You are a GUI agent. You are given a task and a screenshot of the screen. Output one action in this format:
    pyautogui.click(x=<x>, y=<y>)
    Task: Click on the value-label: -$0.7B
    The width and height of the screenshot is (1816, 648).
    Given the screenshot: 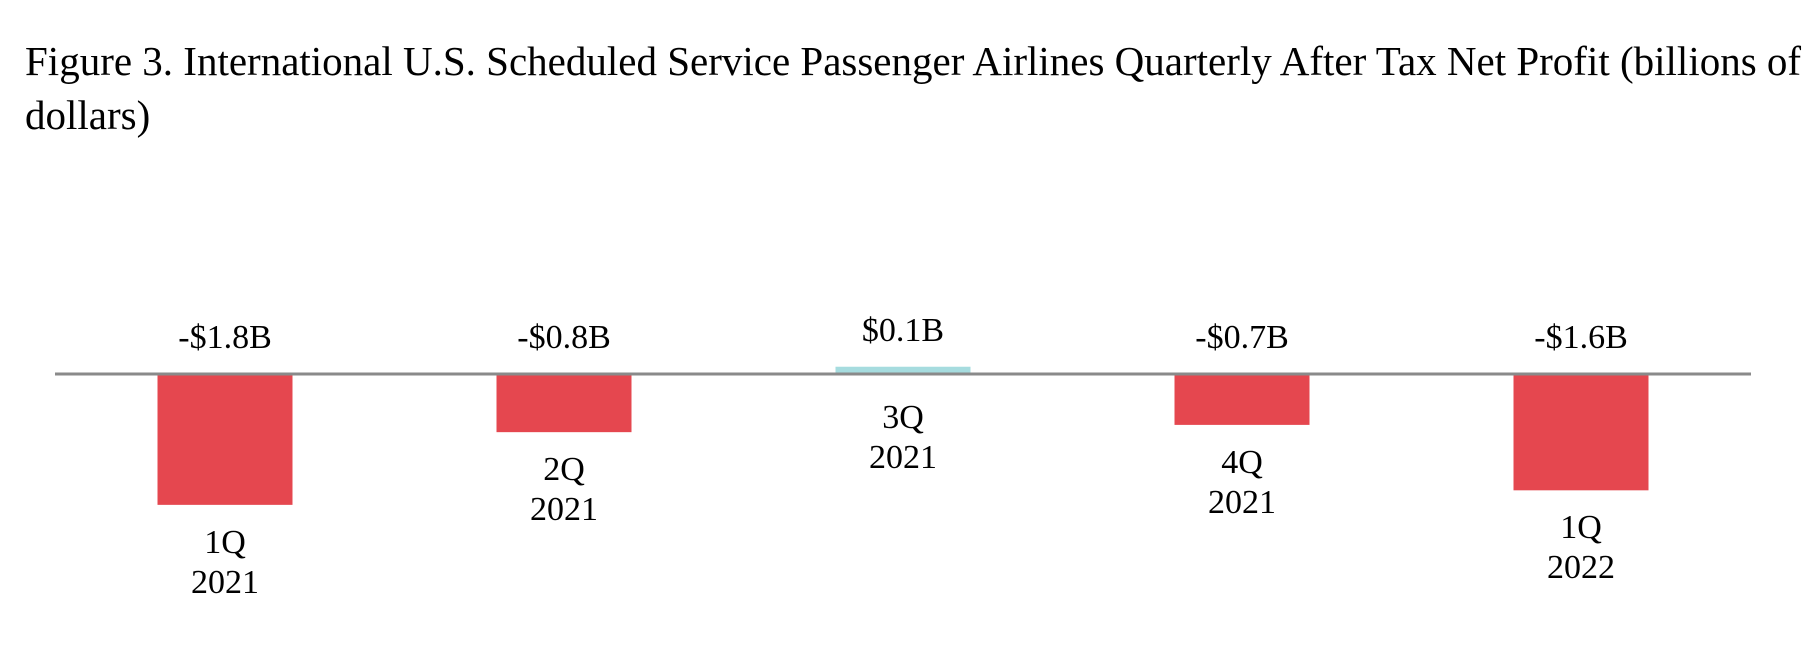 What is the action you would take?
    pyautogui.click(x=1242, y=337)
    